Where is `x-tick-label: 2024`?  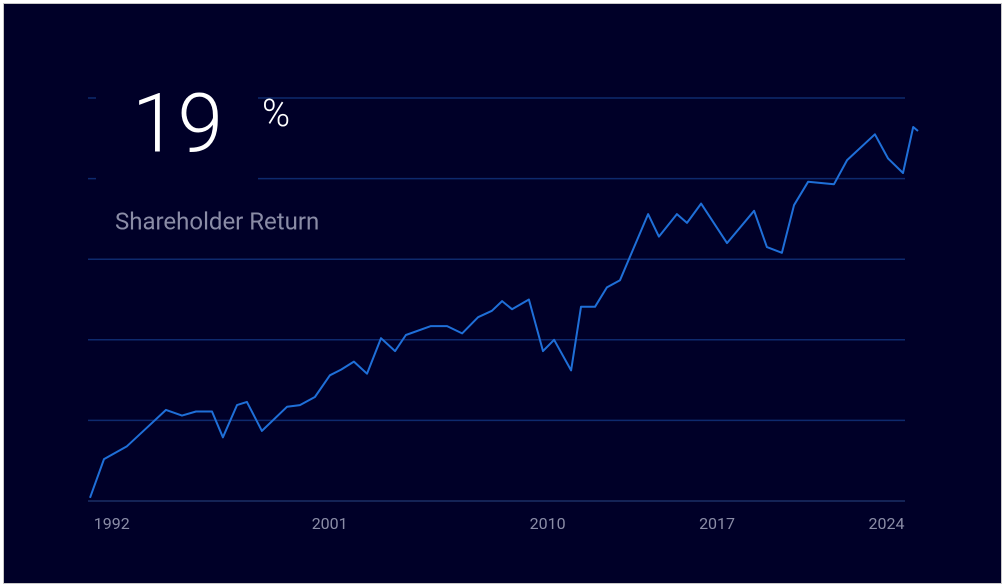 x-tick-label: 2024 is located at coordinates (887, 523).